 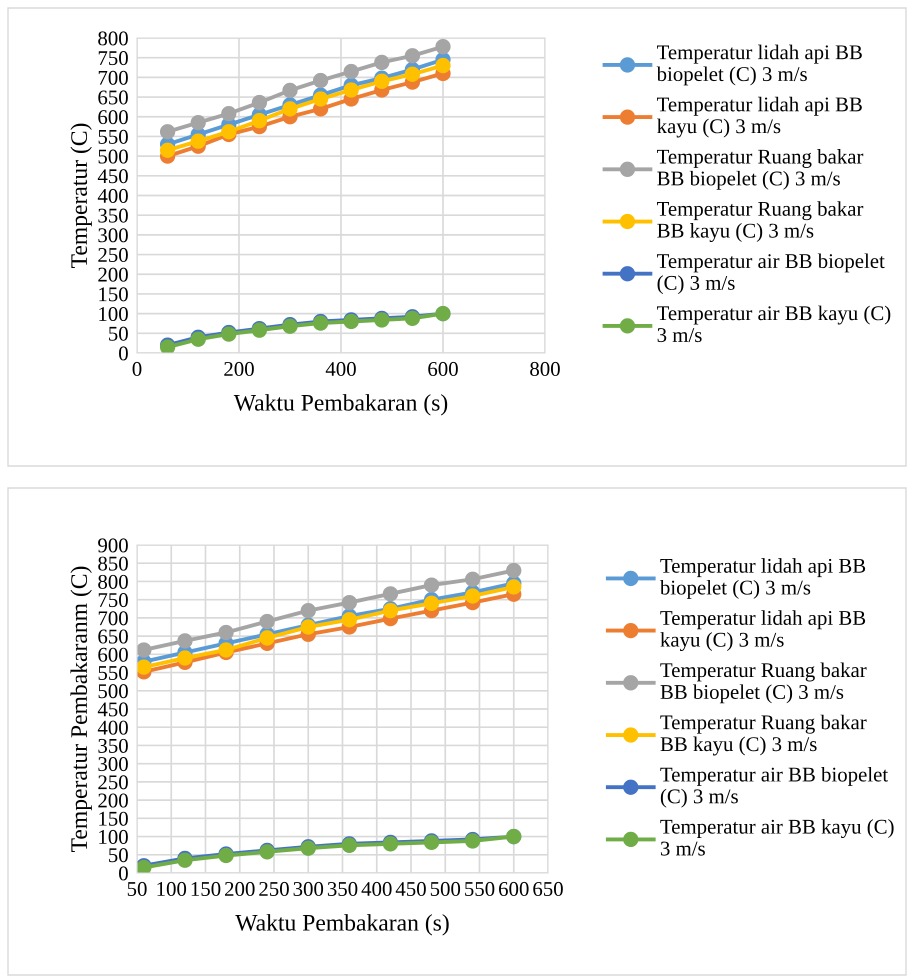 What do you see at coordinates (81, 196) in the screenshot?
I see `y-axis-title: Temperatur (C)` at bounding box center [81, 196].